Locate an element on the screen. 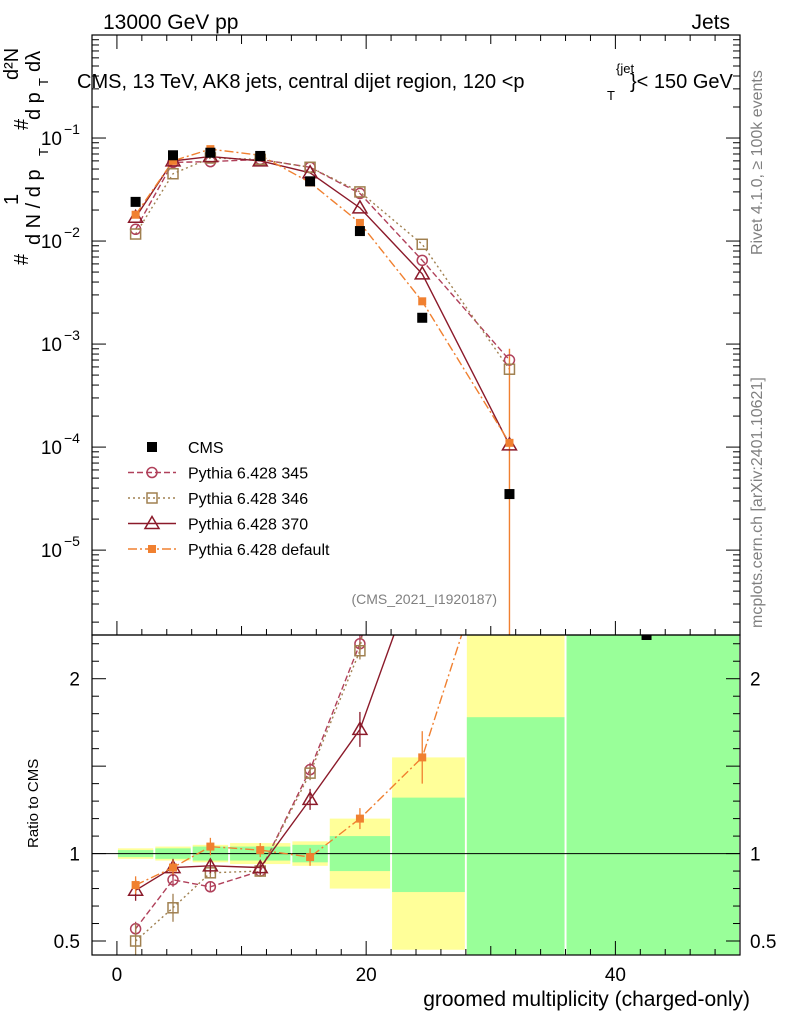  legend-label-p370: Pythia 6.428 370 is located at coordinates (248, 525).